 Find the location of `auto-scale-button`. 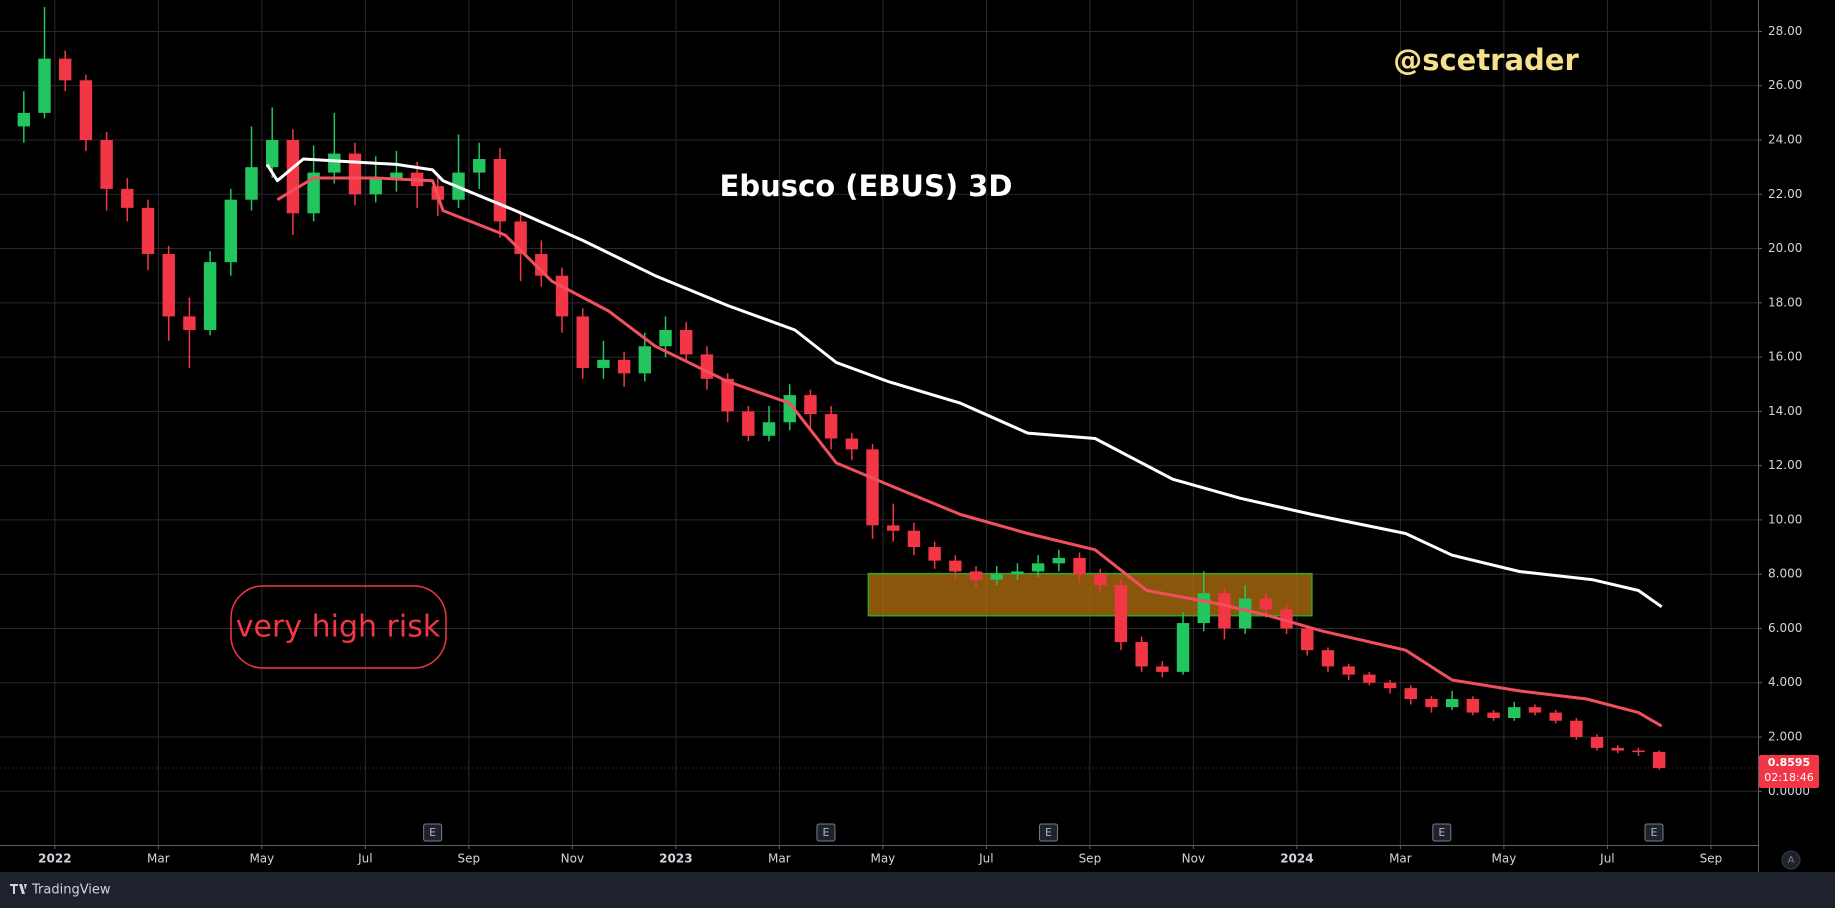

auto-scale-button is located at coordinates (1791, 860).